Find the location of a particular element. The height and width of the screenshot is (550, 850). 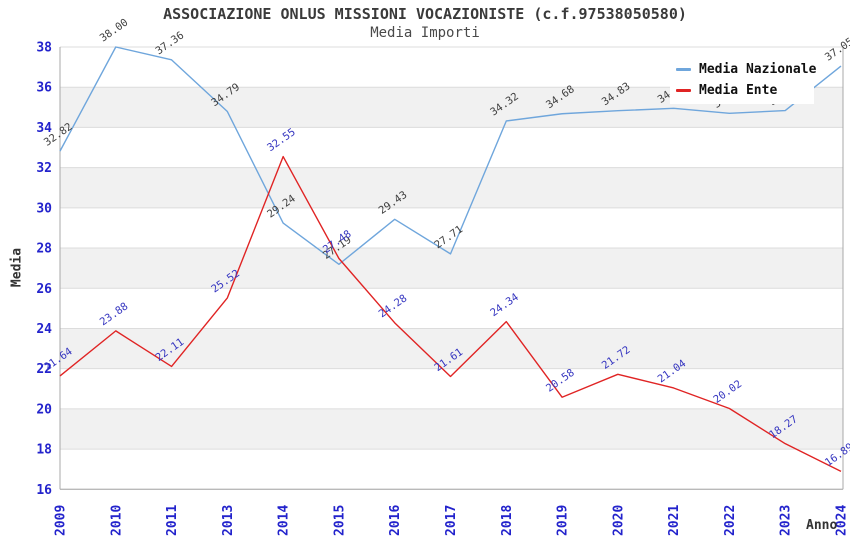

svg-text: 20.02 is located at coordinates (727, 392).